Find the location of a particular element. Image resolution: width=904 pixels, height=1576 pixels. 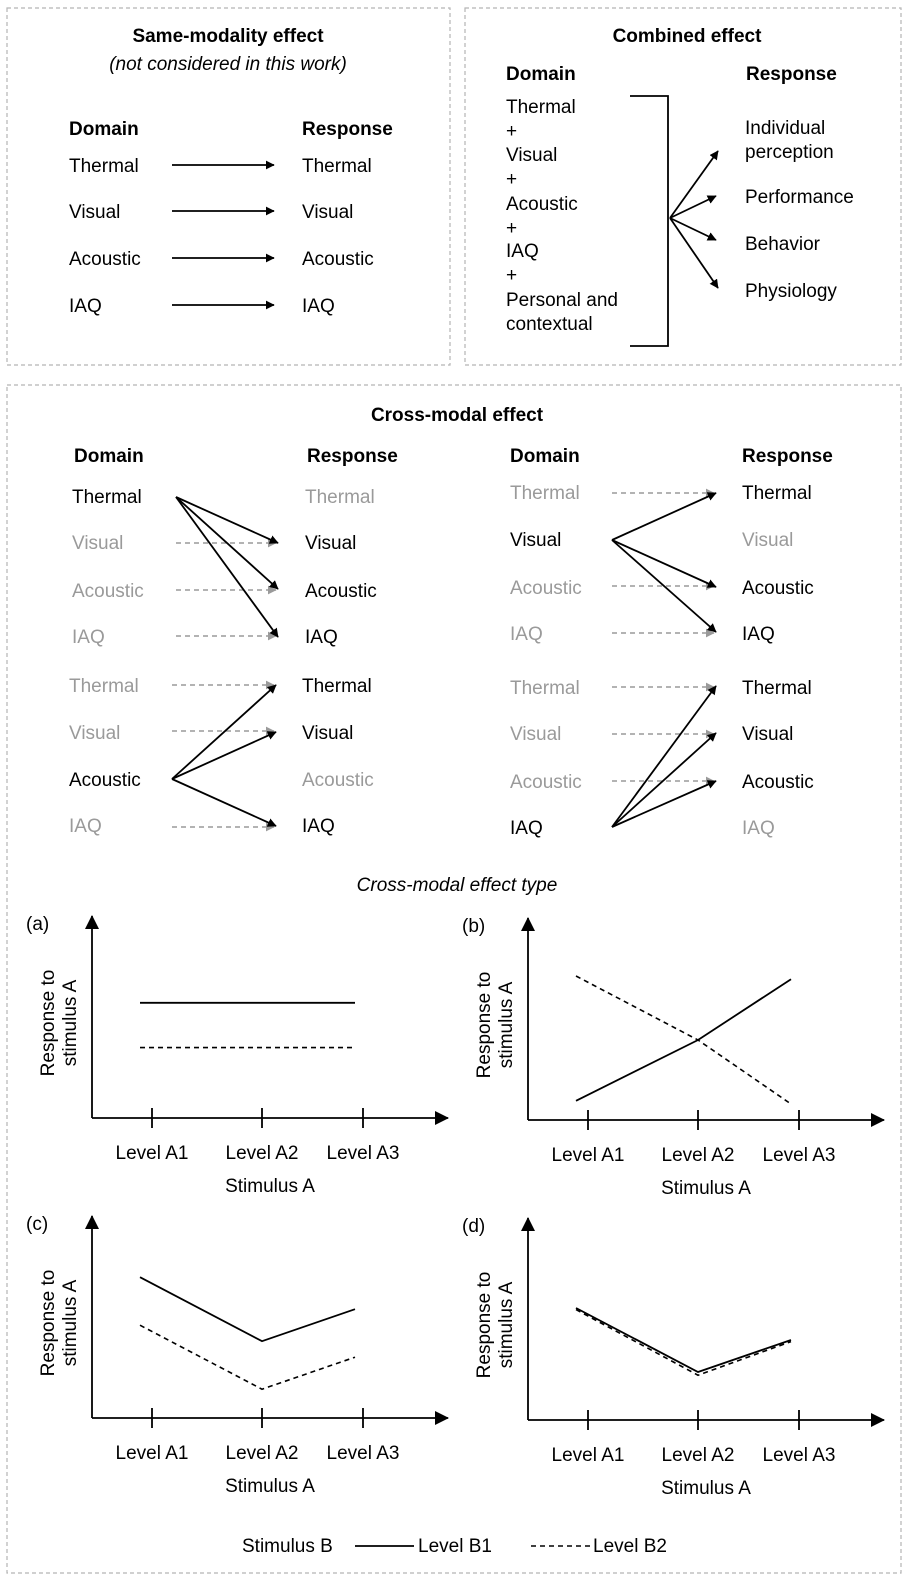

cross-source-label: Visual is located at coordinates (535, 540).